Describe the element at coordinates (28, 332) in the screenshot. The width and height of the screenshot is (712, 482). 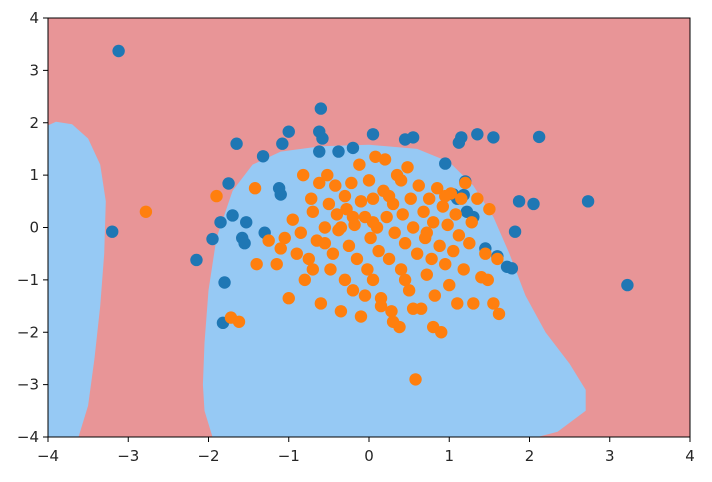
I see `y-tick-label: −2` at that location.